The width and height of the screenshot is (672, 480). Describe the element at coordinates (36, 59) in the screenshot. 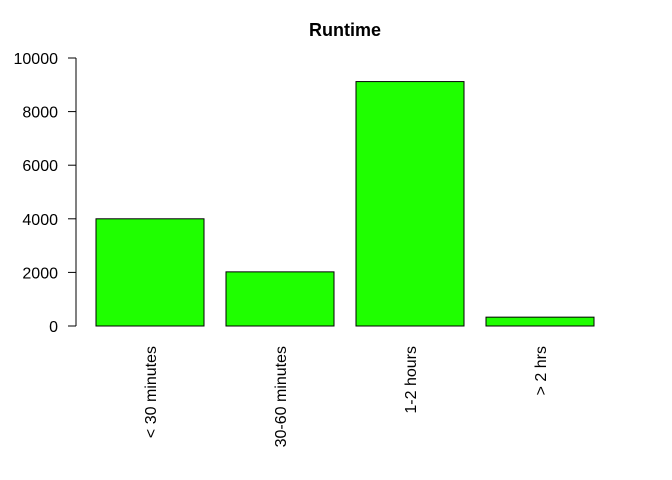

I see `y-tick-label: 10000` at that location.